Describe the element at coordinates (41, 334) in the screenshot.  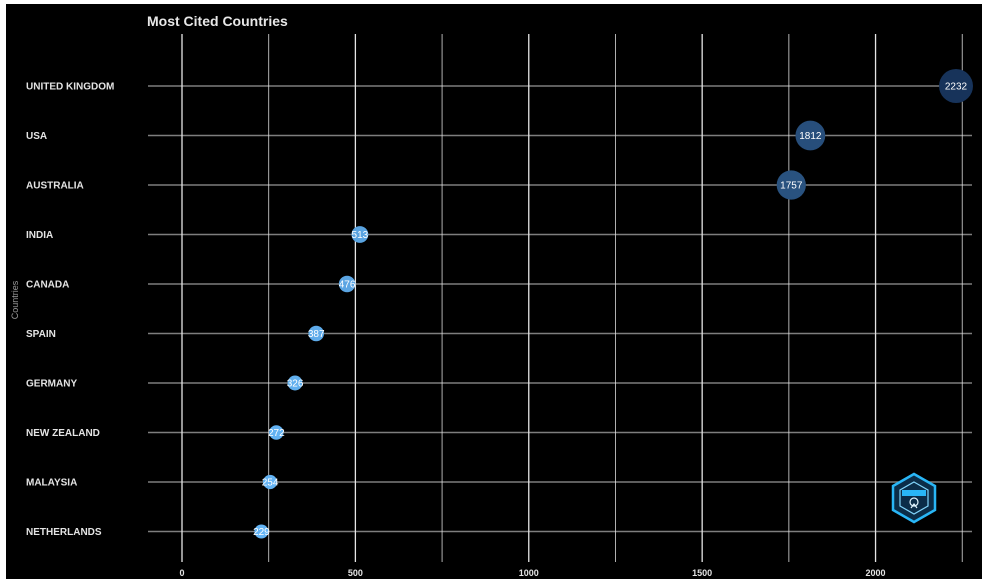
I see `y-tick-label: SPAIN` at that location.